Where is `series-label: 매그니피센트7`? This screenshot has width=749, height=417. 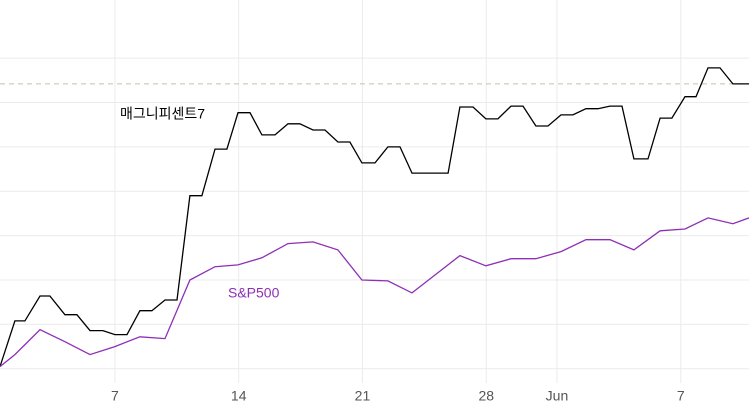 series-label: 매그니피센트7 is located at coordinates (162, 114).